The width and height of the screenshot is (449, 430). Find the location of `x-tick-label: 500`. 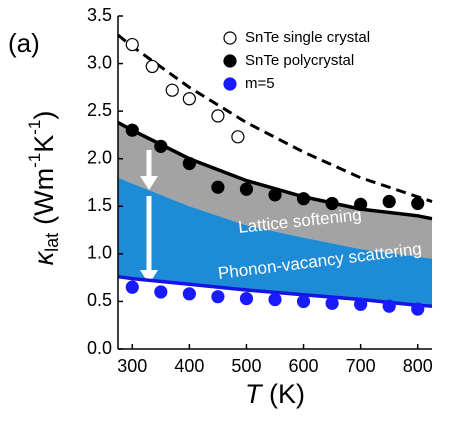

x-tick-label: 500 is located at coordinates (246, 366).